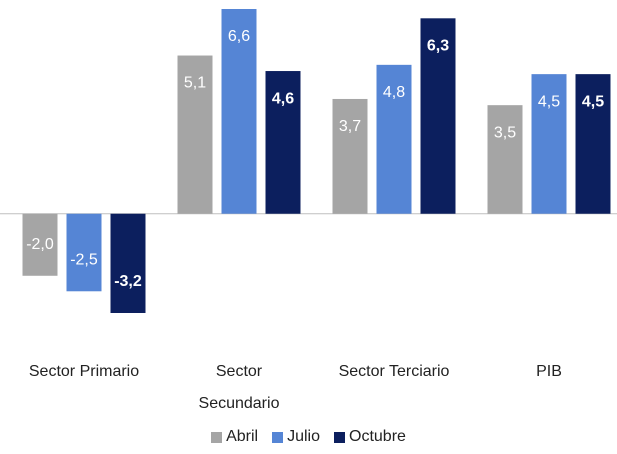 Image resolution: width=617 pixels, height=454 pixels. Describe the element at coordinates (438, 46) in the screenshot. I see `data-label: 6,3` at that location.